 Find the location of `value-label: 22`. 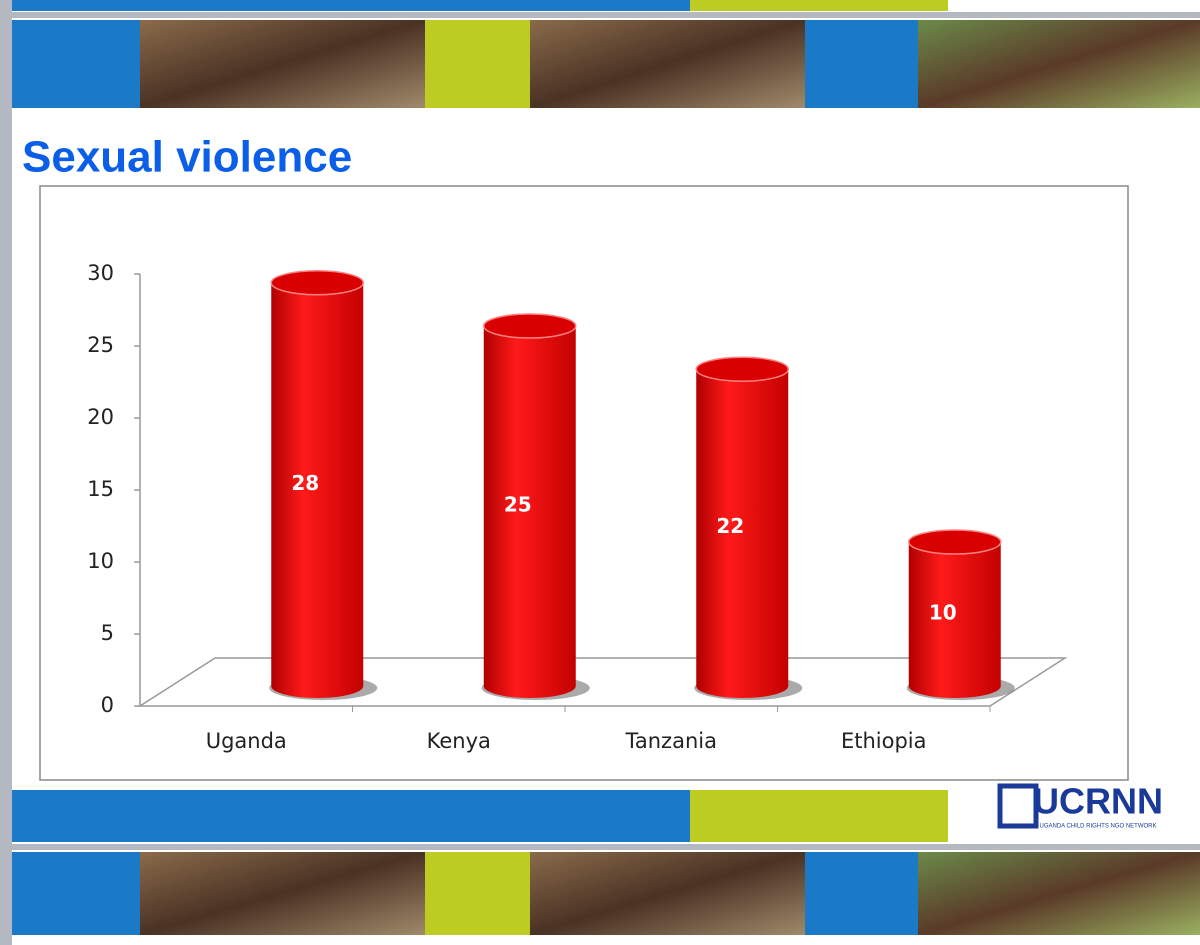

value-label: 22 is located at coordinates (730, 526).